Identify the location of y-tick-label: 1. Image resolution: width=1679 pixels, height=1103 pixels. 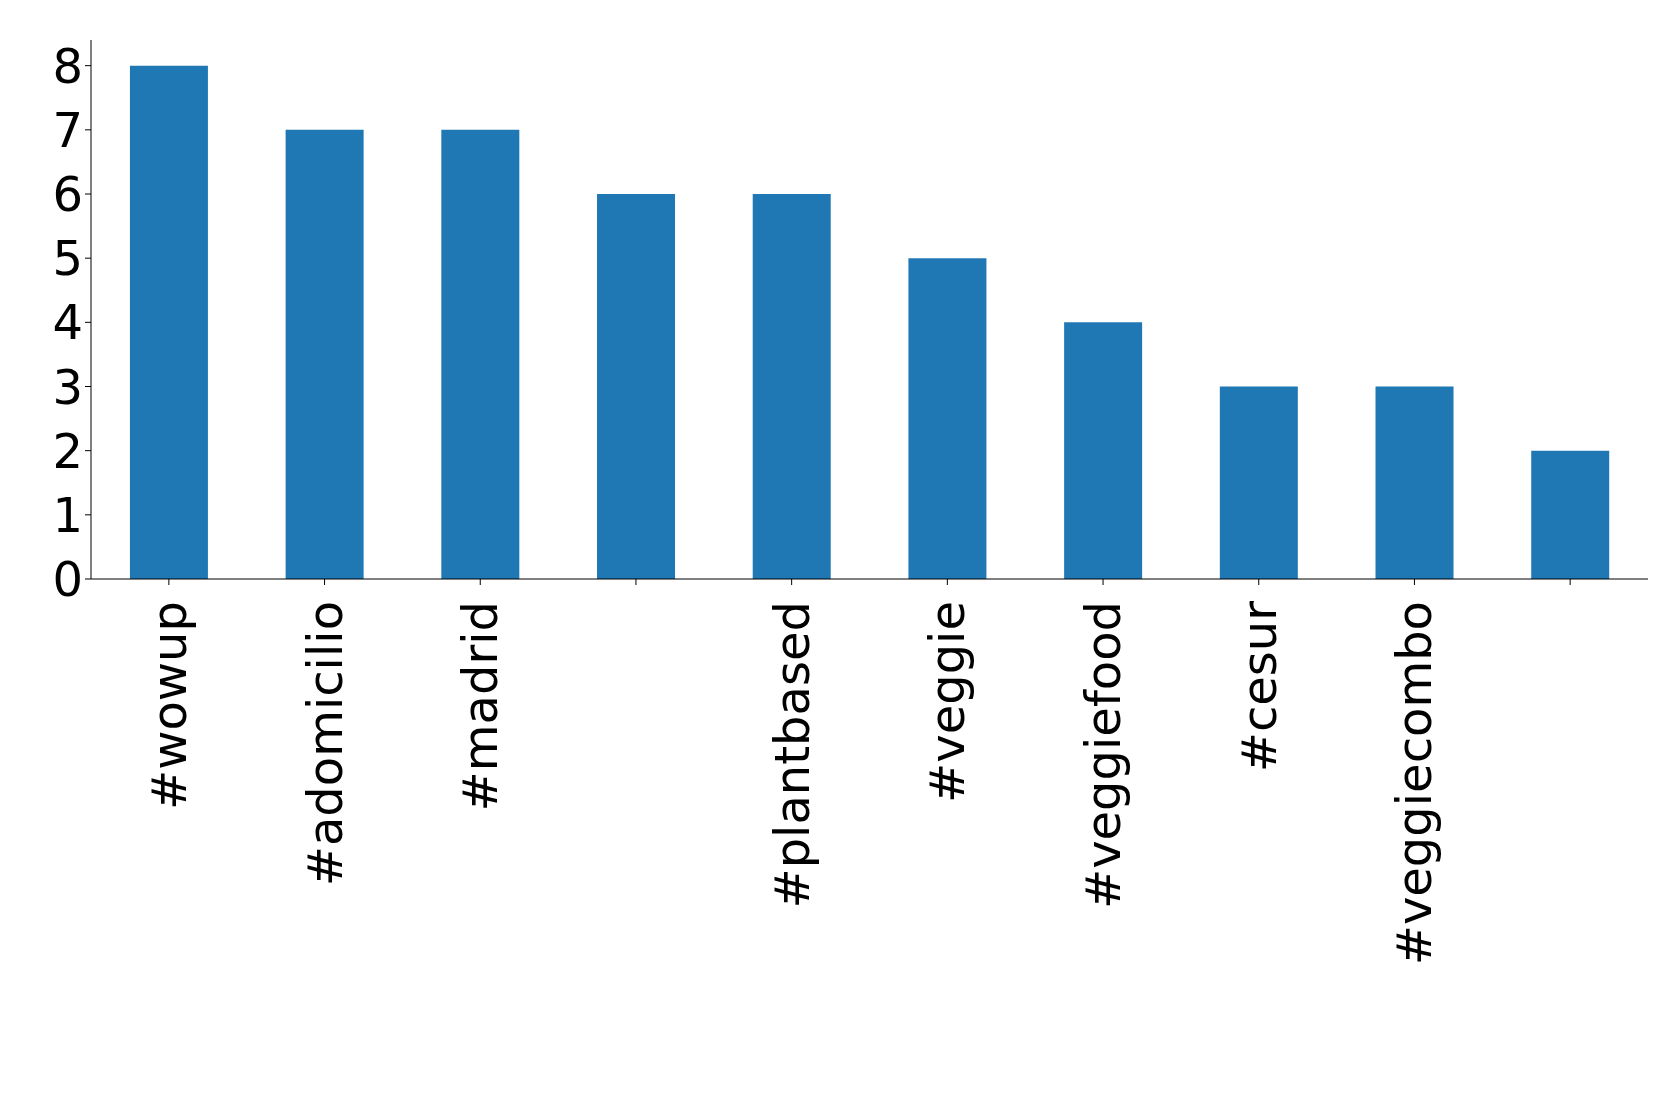
(67, 514).